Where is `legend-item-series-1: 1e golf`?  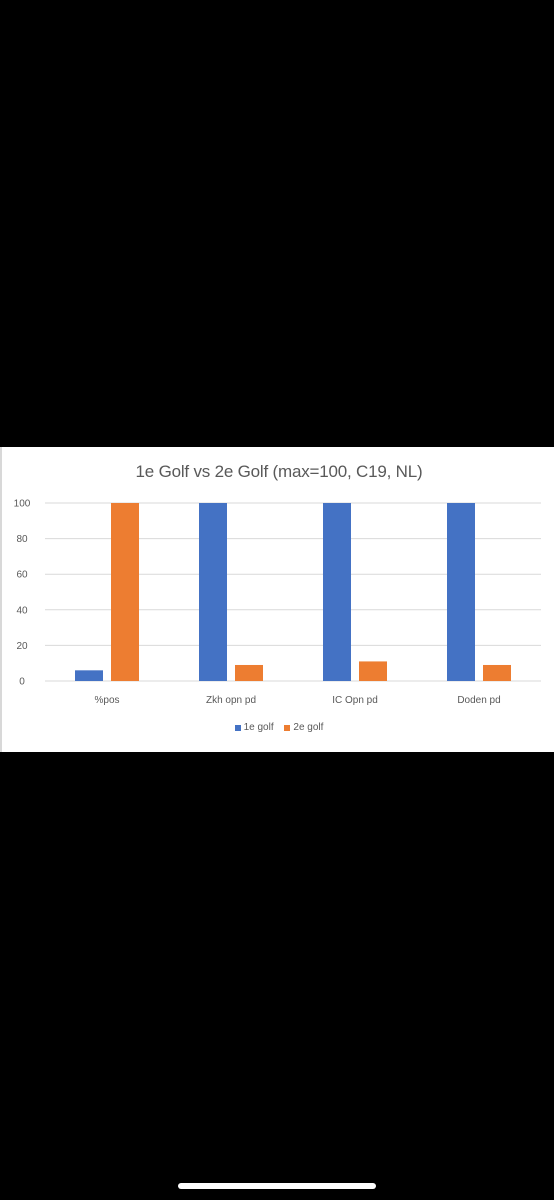
legend-item-series-1: 1e golf is located at coordinates (254, 727).